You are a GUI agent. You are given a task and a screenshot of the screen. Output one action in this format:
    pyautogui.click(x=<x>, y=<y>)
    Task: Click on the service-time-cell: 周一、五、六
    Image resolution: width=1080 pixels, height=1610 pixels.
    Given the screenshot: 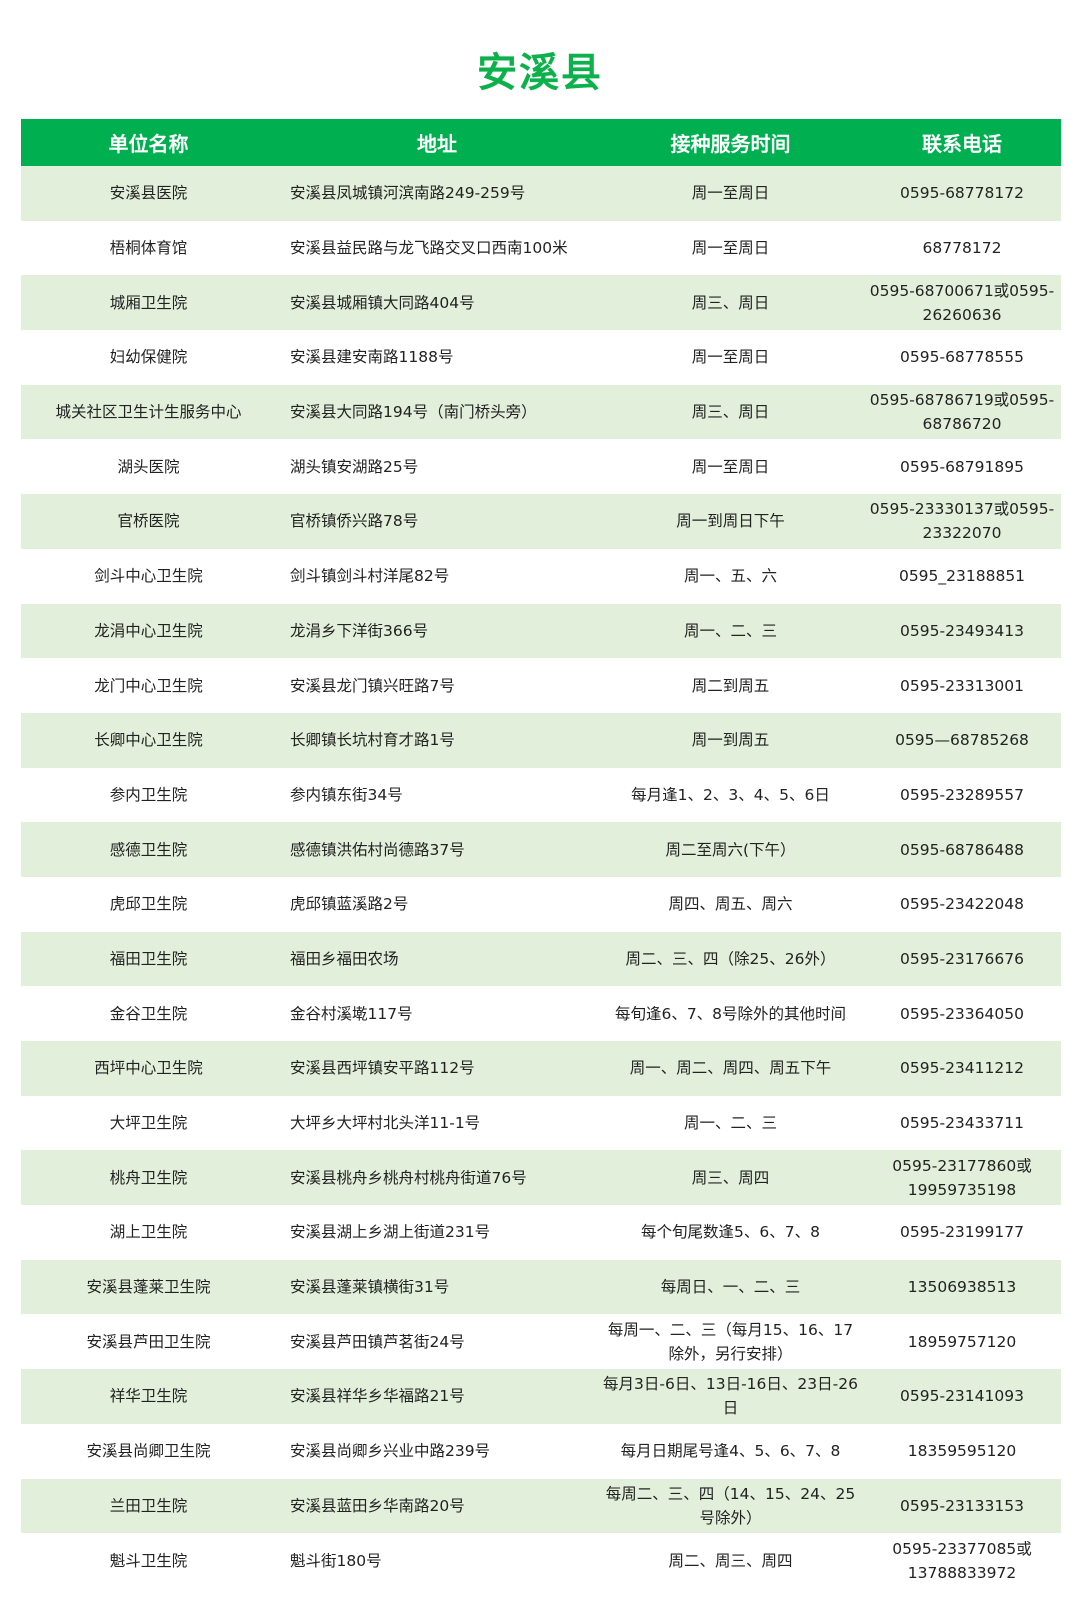 What is the action you would take?
    pyautogui.click(x=730, y=576)
    